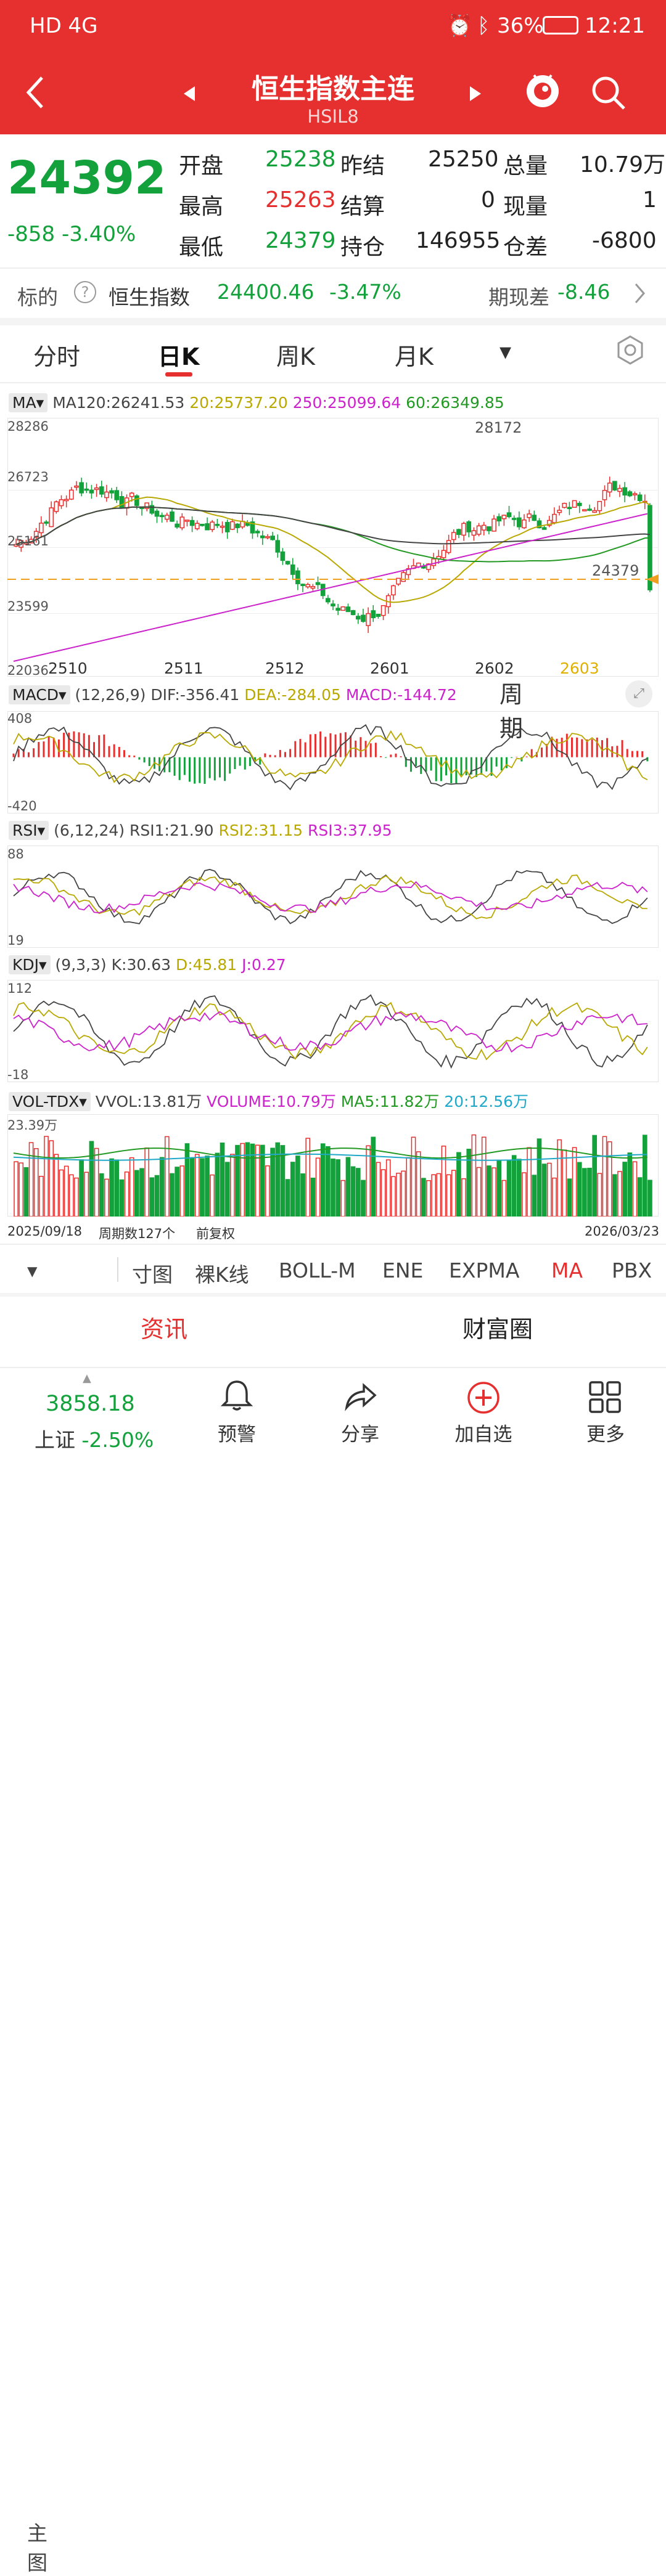 The width and height of the screenshot is (666, 2576). I want to click on tab-weekly-k: 周K, so click(296, 357).